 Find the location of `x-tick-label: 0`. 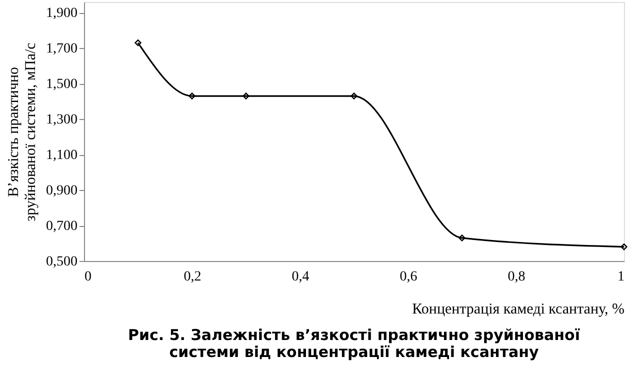

x-tick-label: 0 is located at coordinates (88, 277).